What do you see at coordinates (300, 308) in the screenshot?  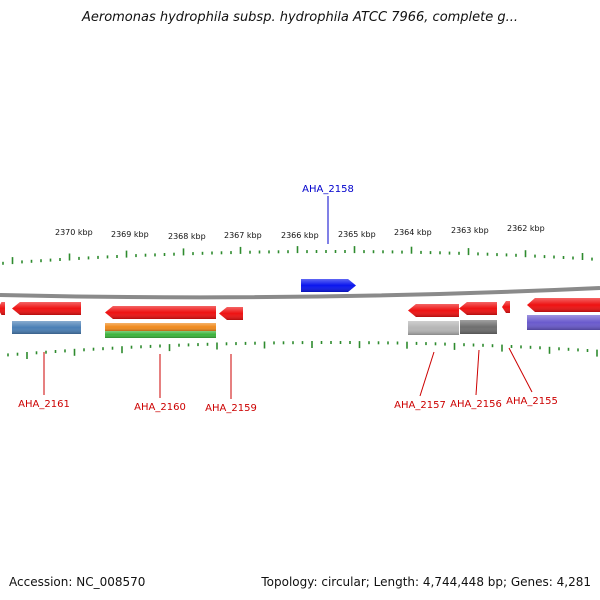 I see `feature-track` at bounding box center [300, 308].